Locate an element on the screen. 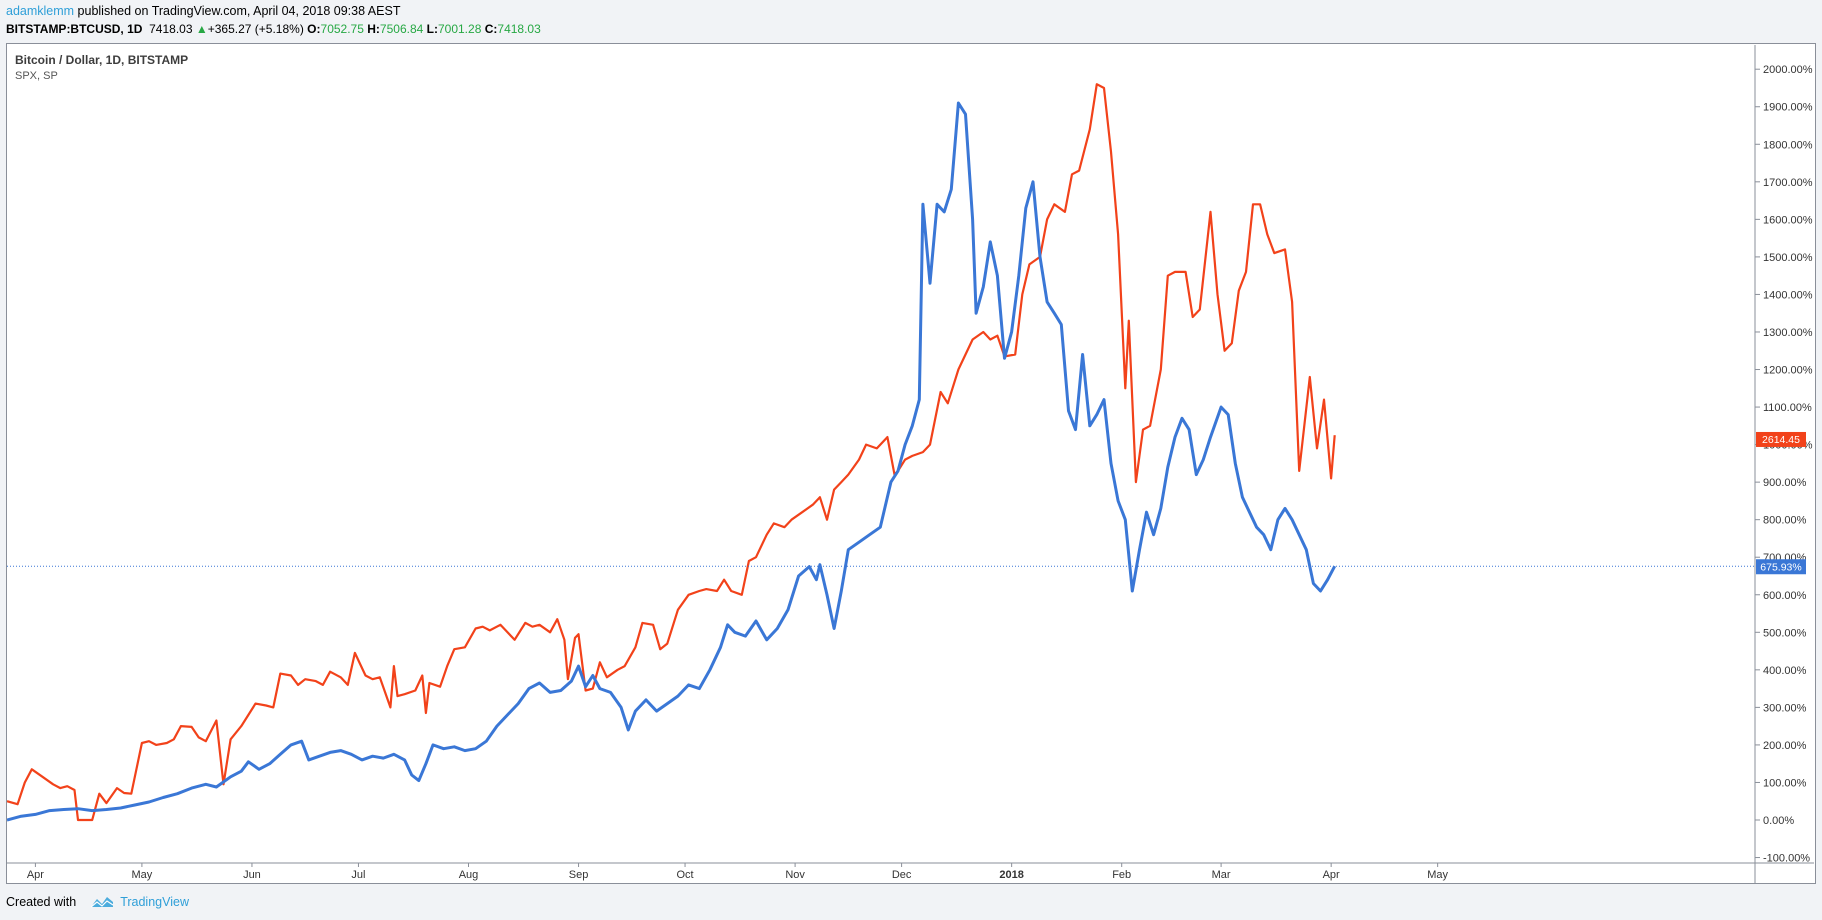 The height and width of the screenshot is (920, 1822). y-tick-label: 2000.00% is located at coordinates (1788, 70).